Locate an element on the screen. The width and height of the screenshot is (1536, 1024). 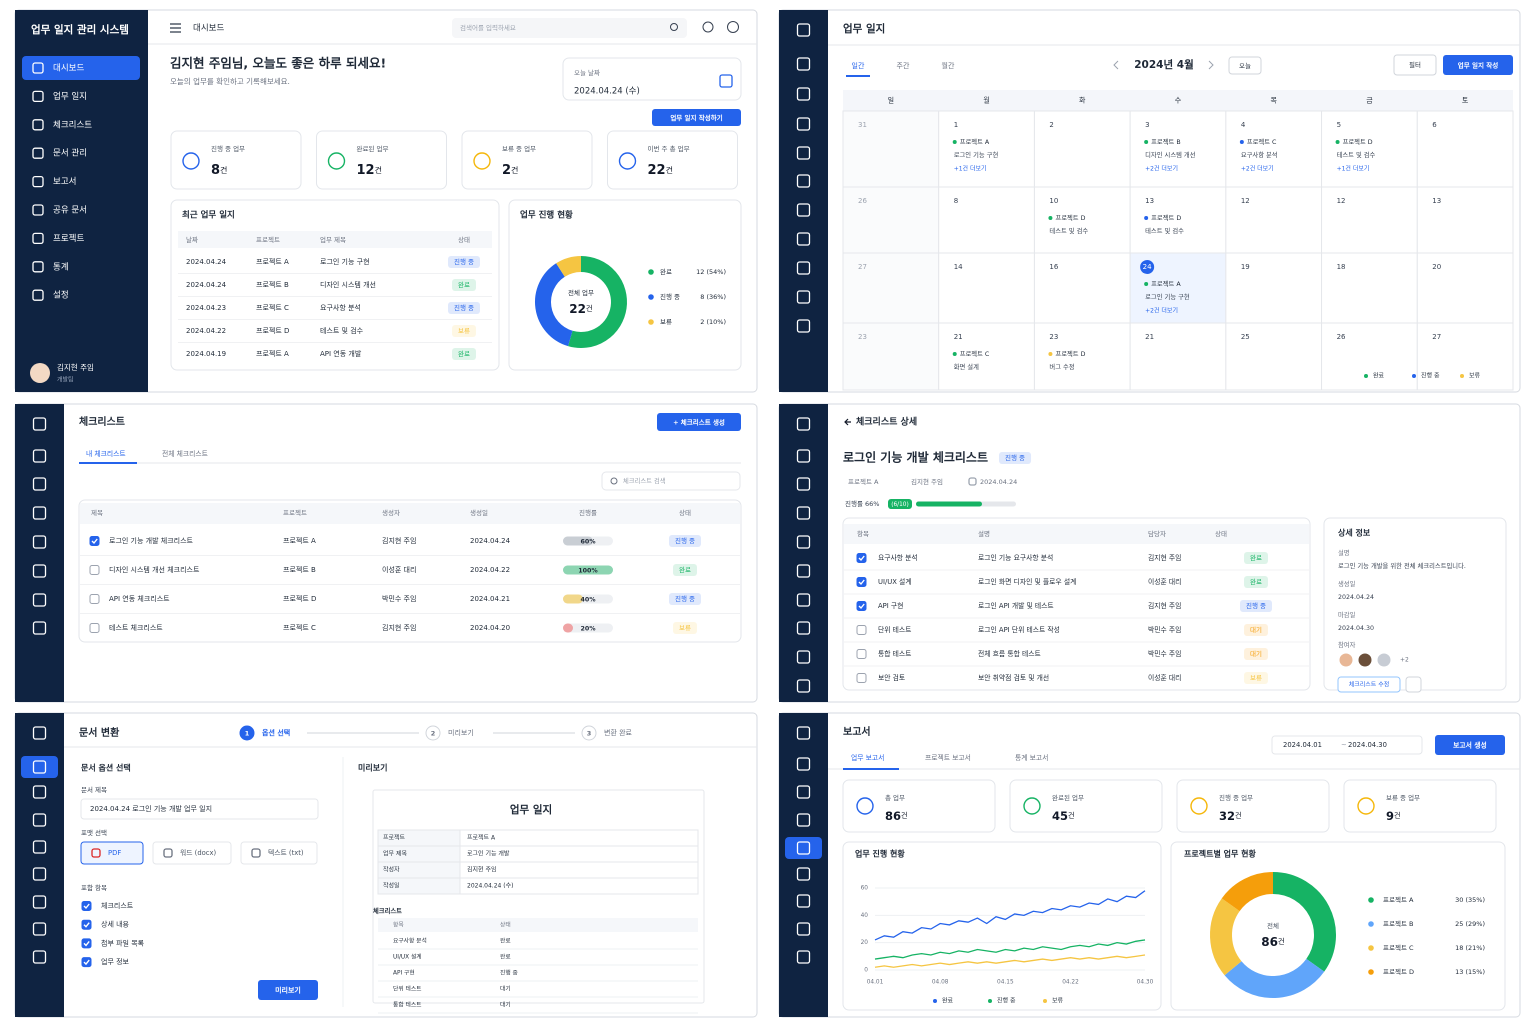
day-number: 12 is located at coordinates (1245, 201).